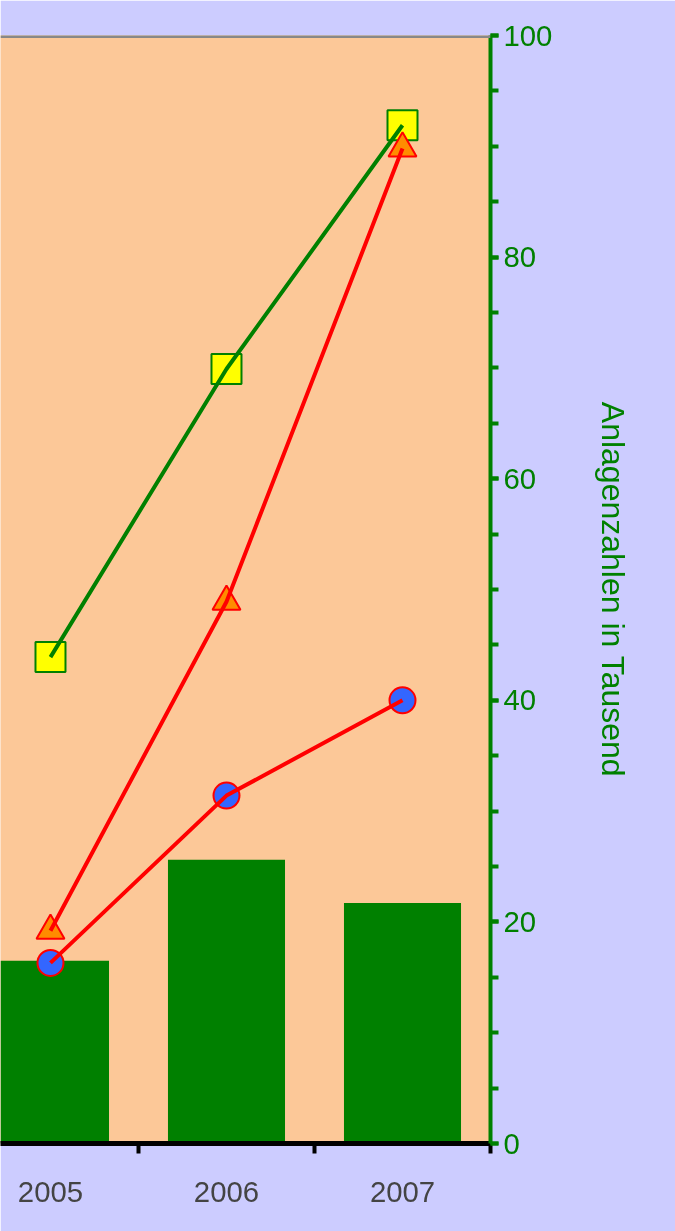  I want to click on y-tick-label: 80, so click(520, 257).